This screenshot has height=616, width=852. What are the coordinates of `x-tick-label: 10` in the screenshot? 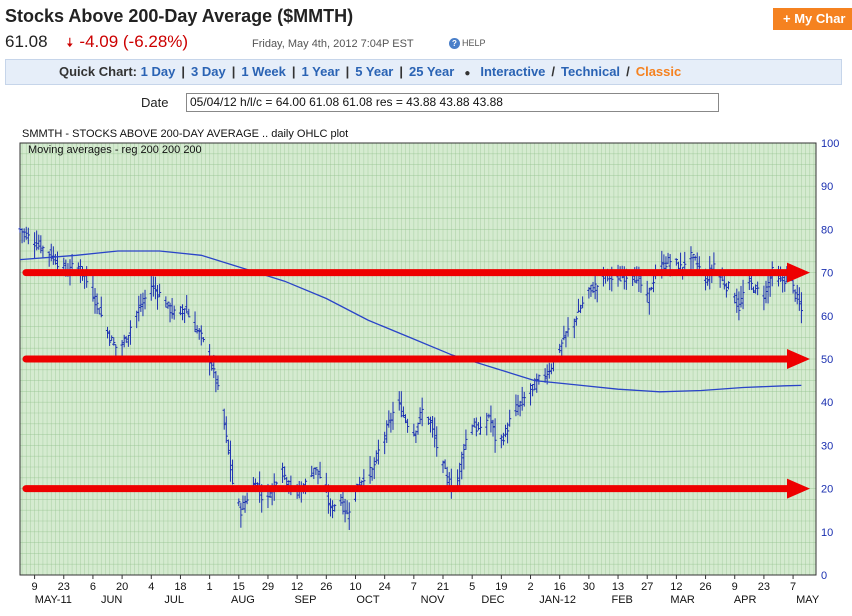 It's located at (355, 587).